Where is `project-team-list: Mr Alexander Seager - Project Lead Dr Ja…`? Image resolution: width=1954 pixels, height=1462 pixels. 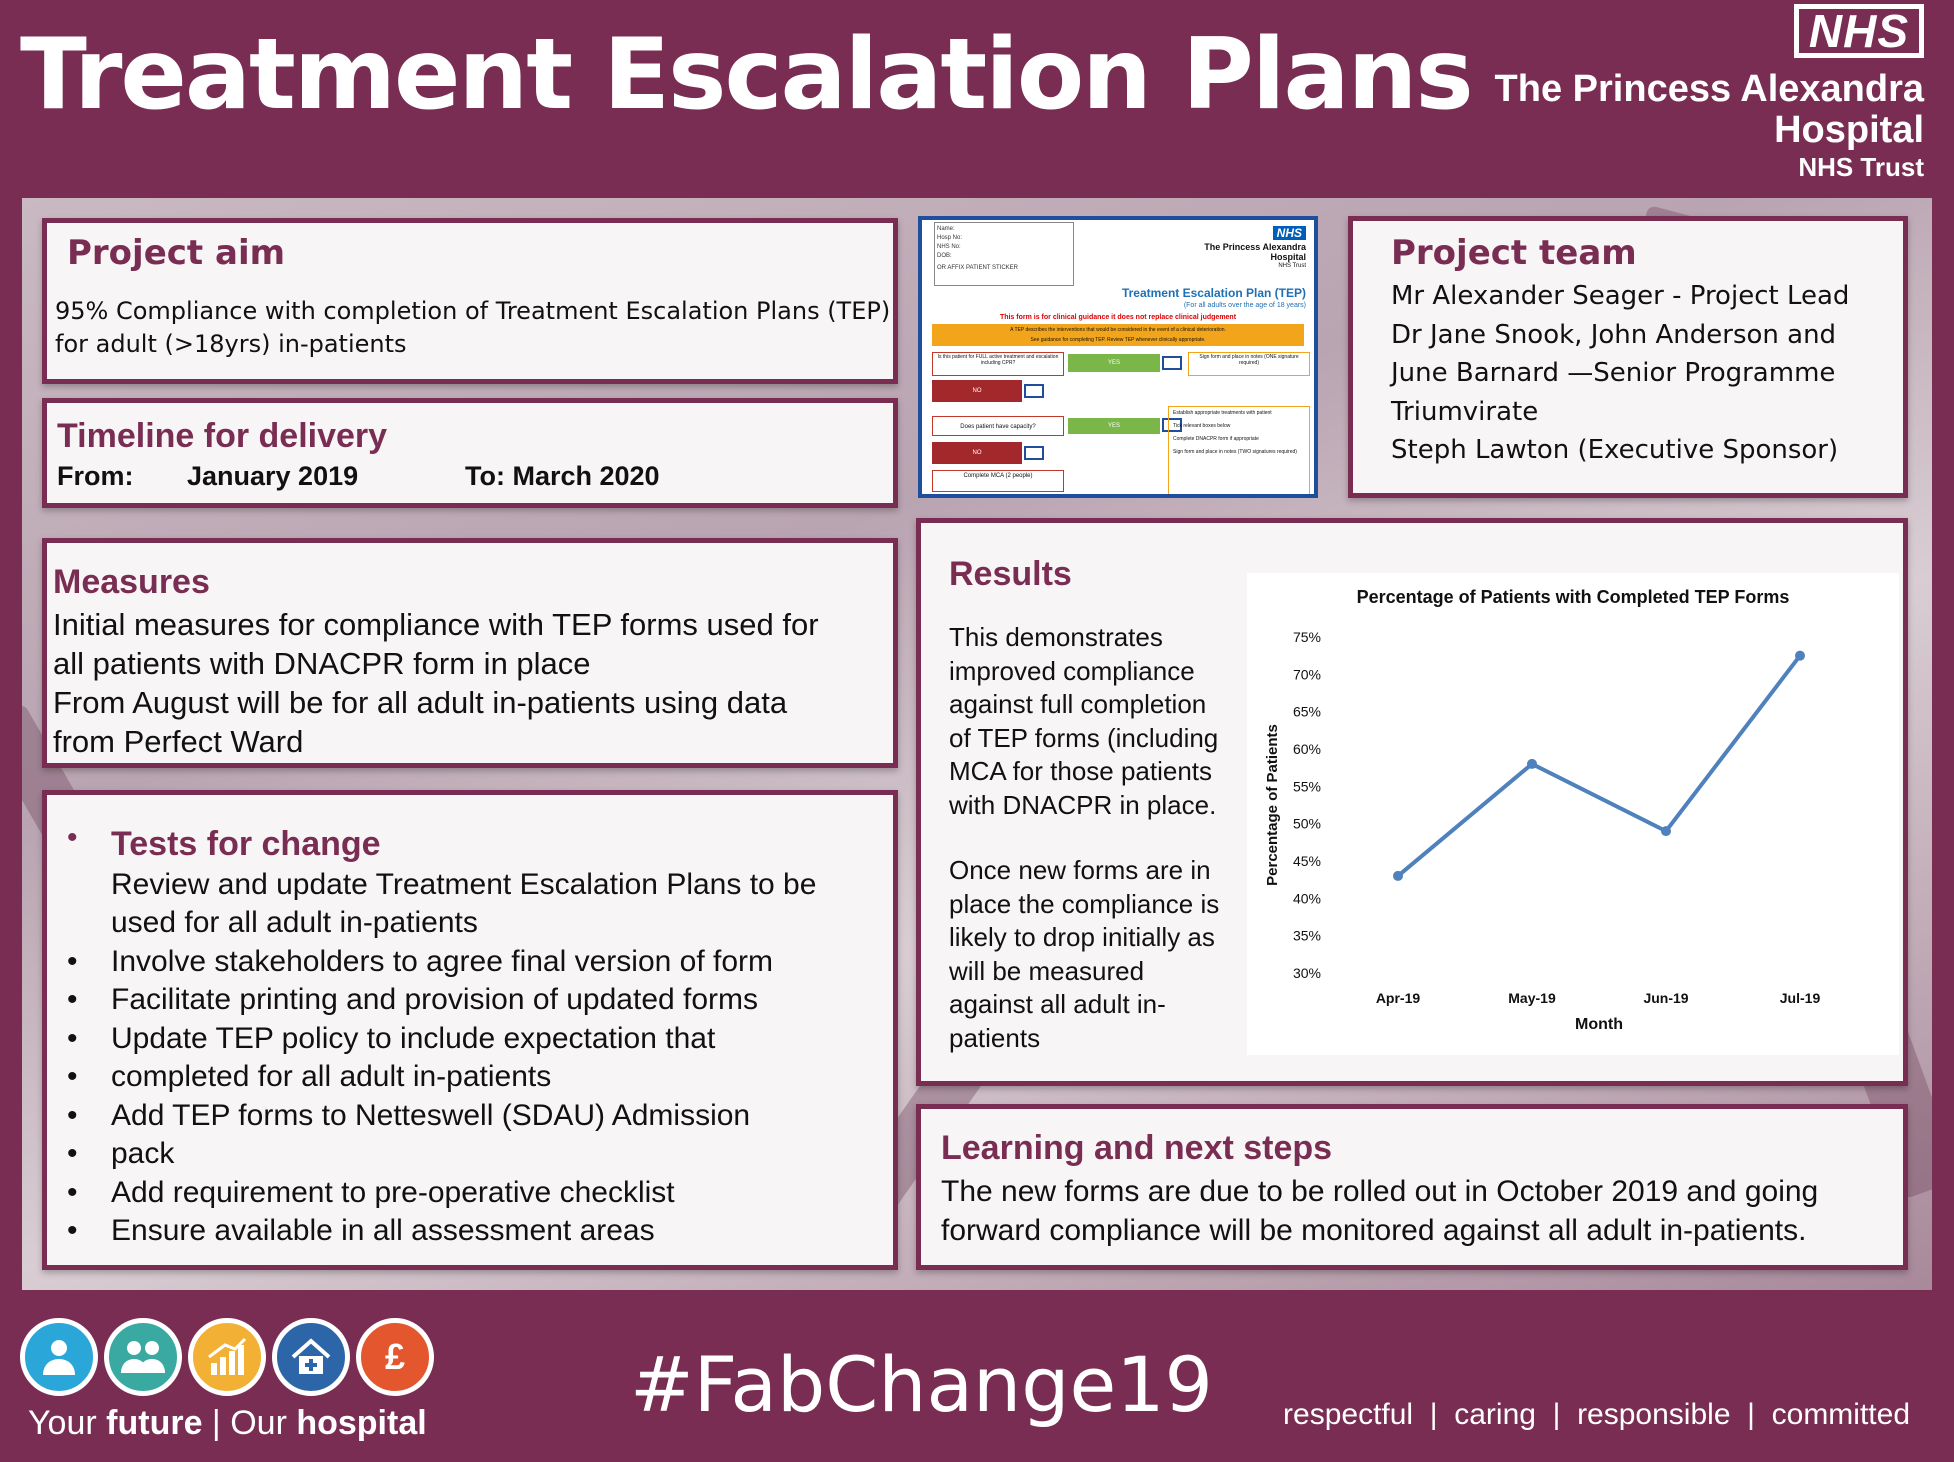 project-team-list: Mr Alexander Seager - Project Lead Dr Ja… is located at coordinates (1620, 373).